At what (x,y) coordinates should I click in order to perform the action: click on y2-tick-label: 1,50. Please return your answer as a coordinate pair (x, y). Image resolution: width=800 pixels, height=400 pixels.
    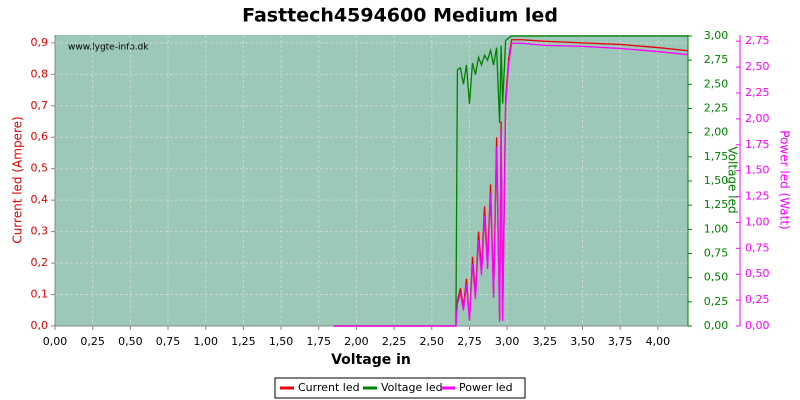
    Looking at the image, I should click on (716, 180).